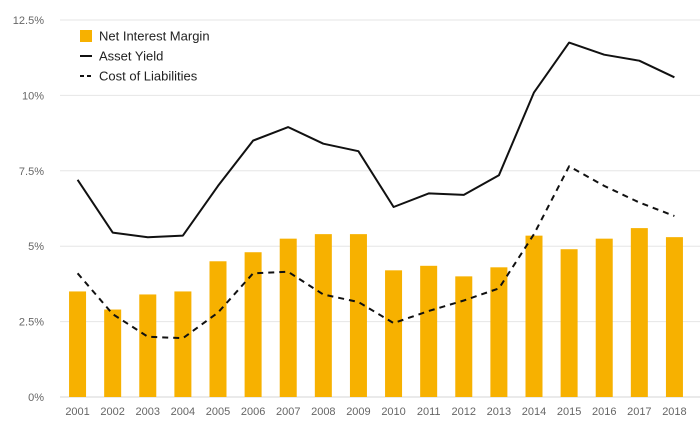 The width and height of the screenshot is (700, 433). What do you see at coordinates (86, 36) in the screenshot?
I see `legend-swatch-bar` at bounding box center [86, 36].